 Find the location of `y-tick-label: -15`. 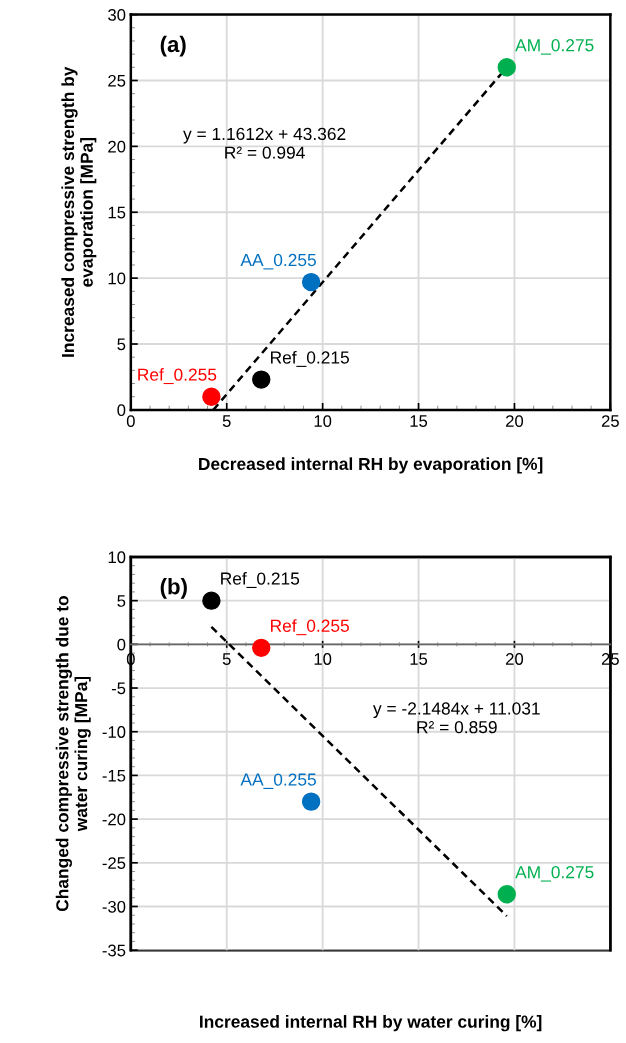

y-tick-label: -15 is located at coordinates (114, 775).